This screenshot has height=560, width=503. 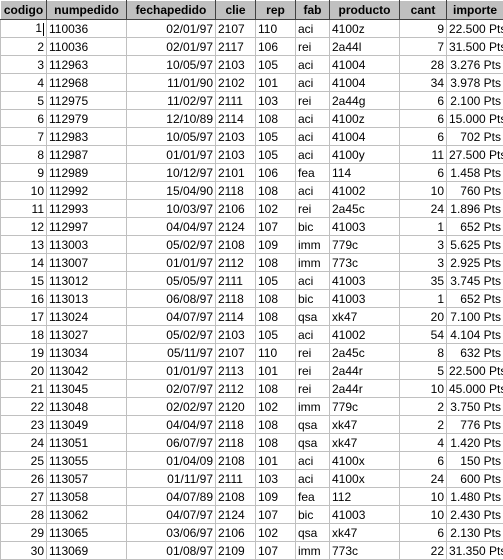 I want to click on cell-clie: 2112, so click(x=236, y=263).